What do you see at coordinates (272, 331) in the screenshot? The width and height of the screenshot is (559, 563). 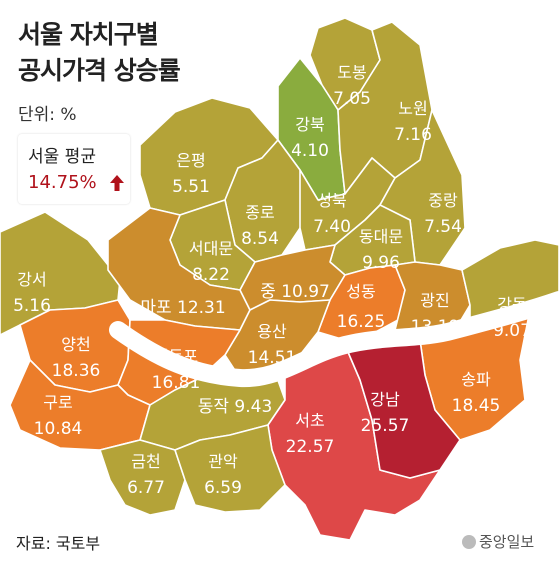 I see `district-name-yongsan: 용산` at bounding box center [272, 331].